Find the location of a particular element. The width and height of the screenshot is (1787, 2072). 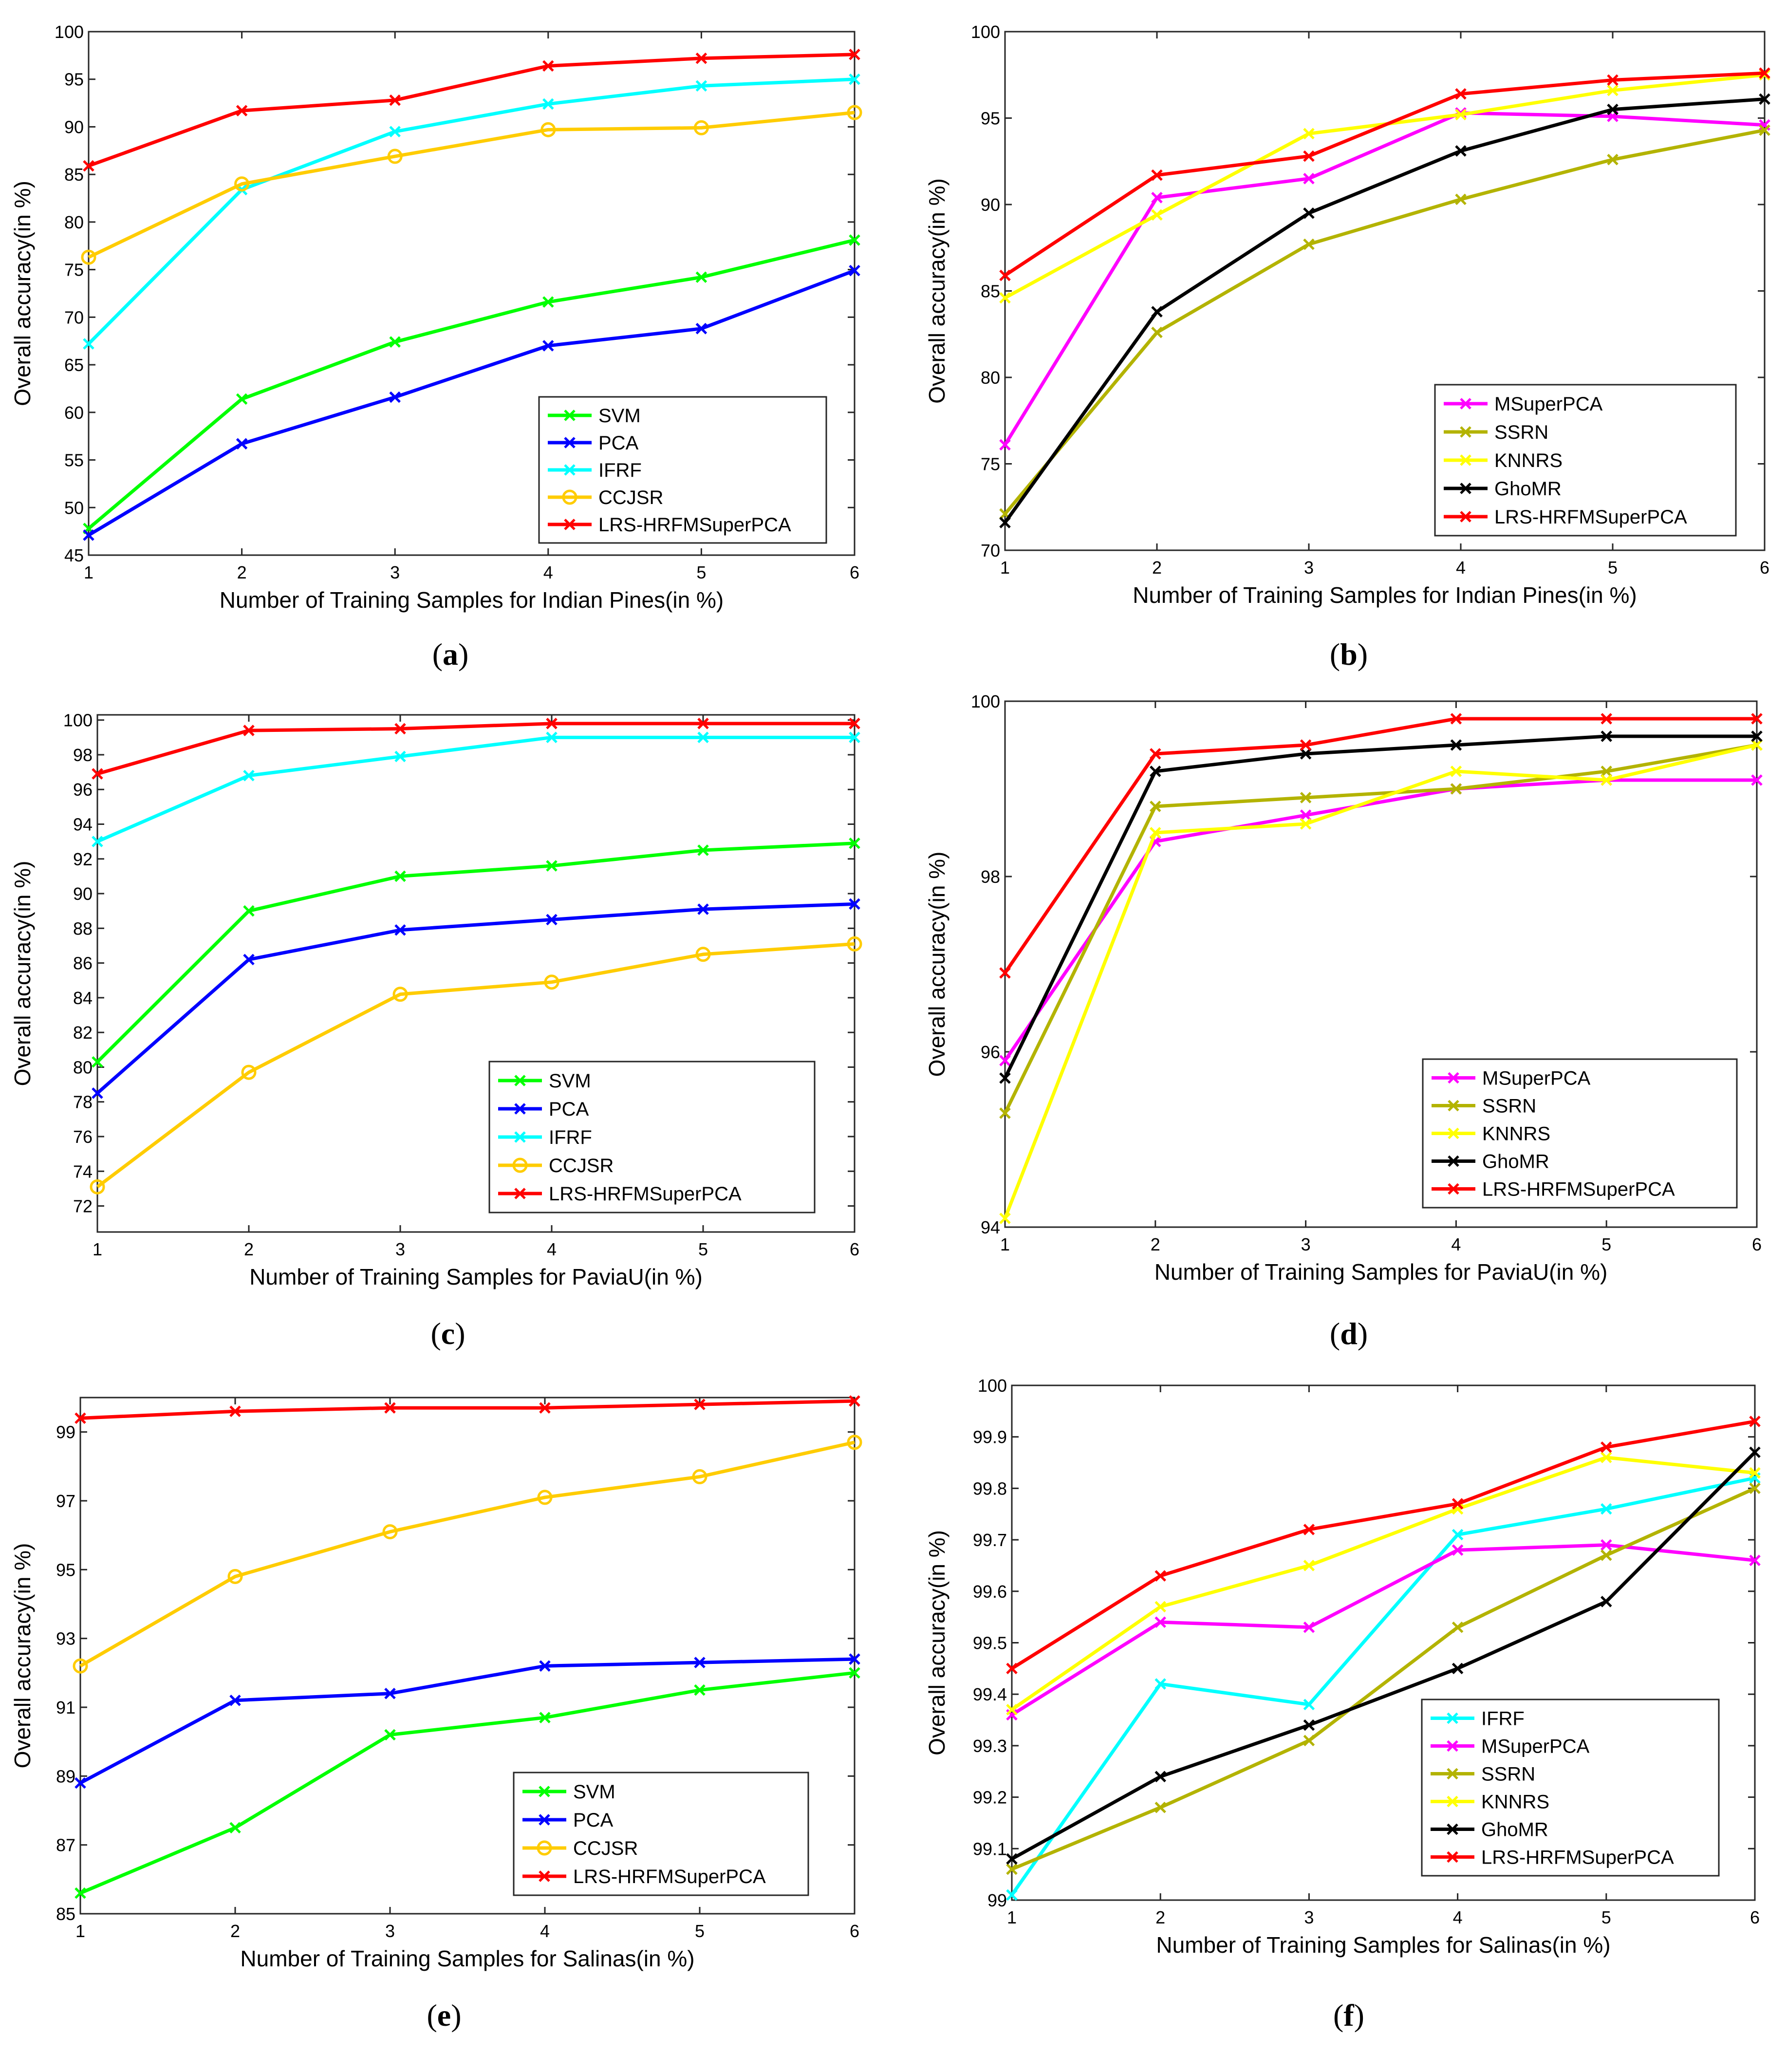

y-tick-label: 70 is located at coordinates (74, 317).